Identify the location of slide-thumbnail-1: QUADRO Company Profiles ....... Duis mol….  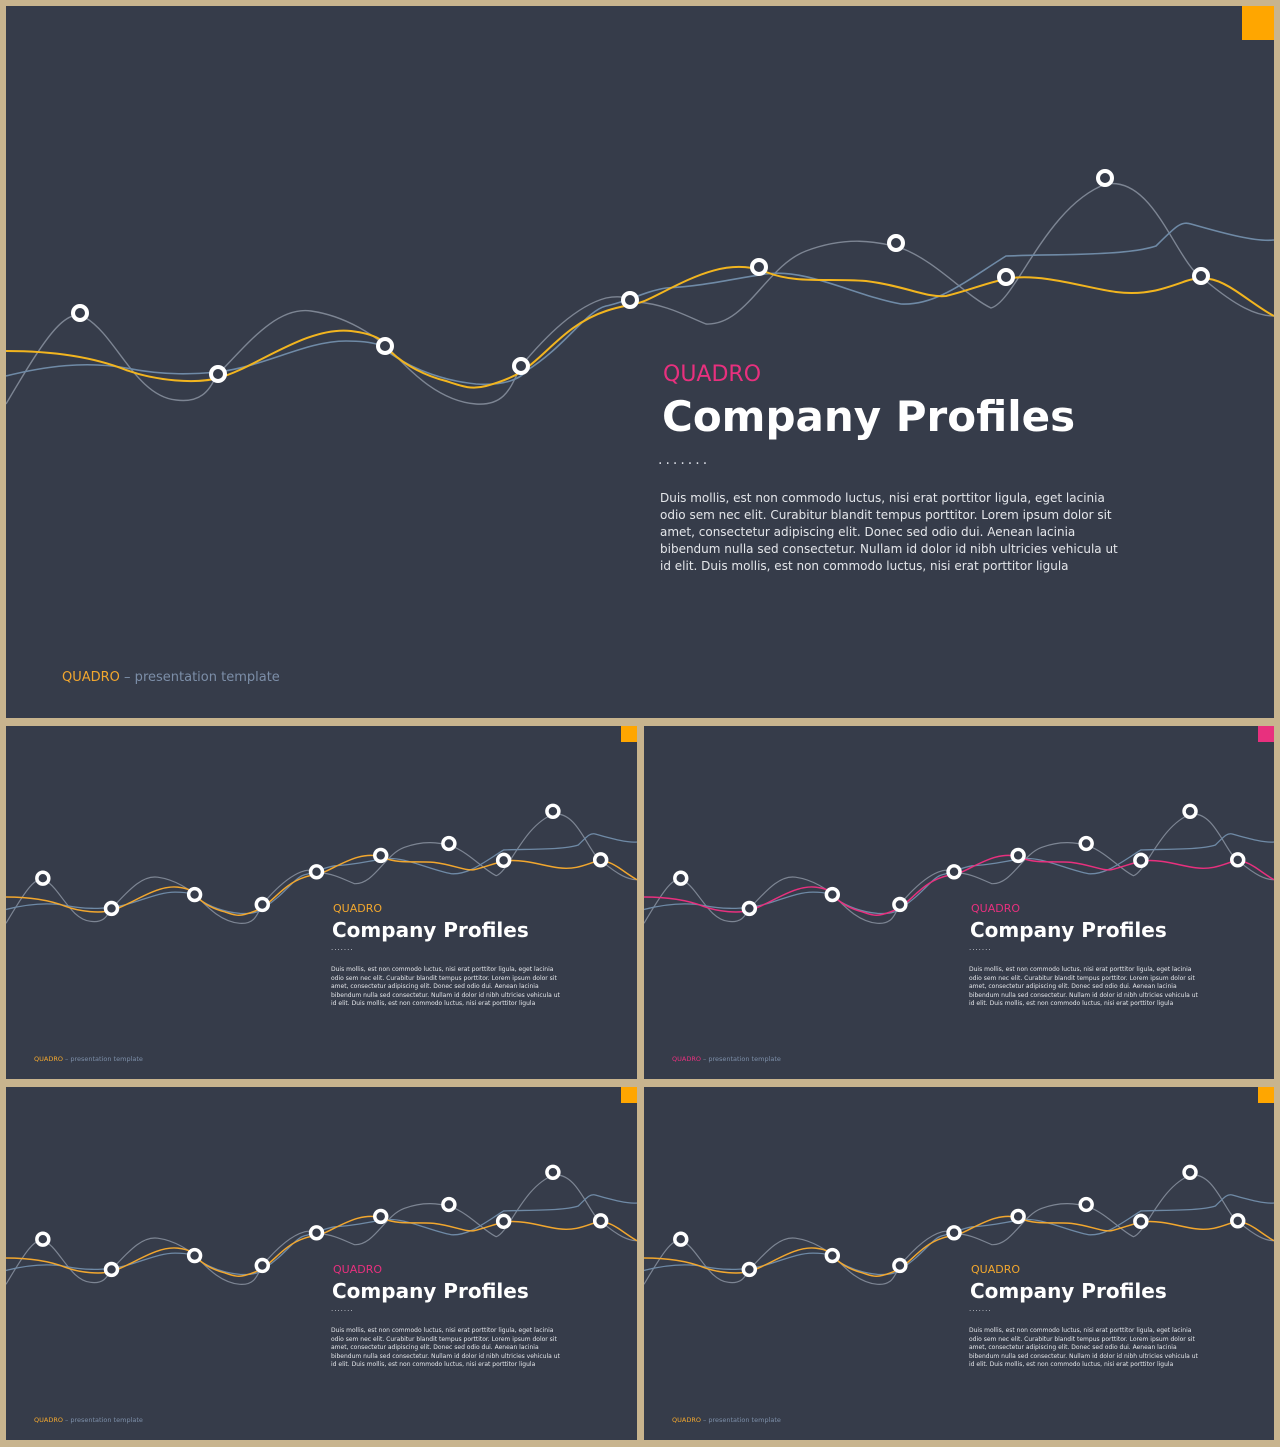
(321, 902).